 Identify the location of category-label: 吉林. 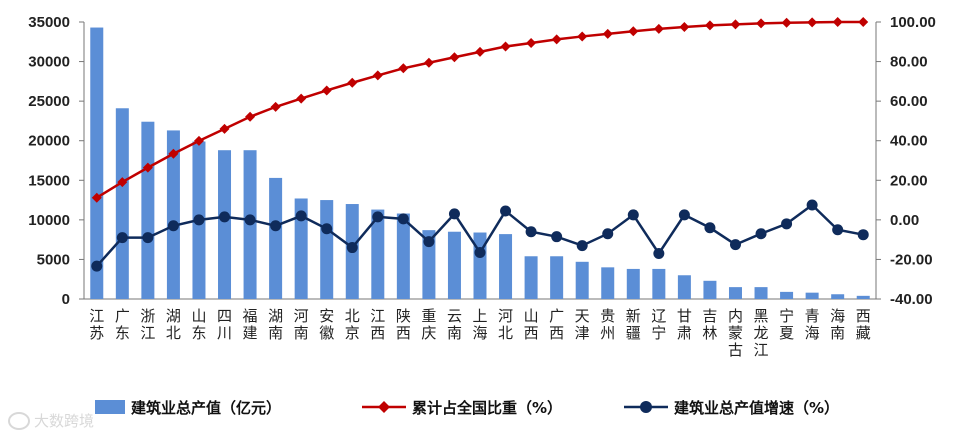
(709, 324).